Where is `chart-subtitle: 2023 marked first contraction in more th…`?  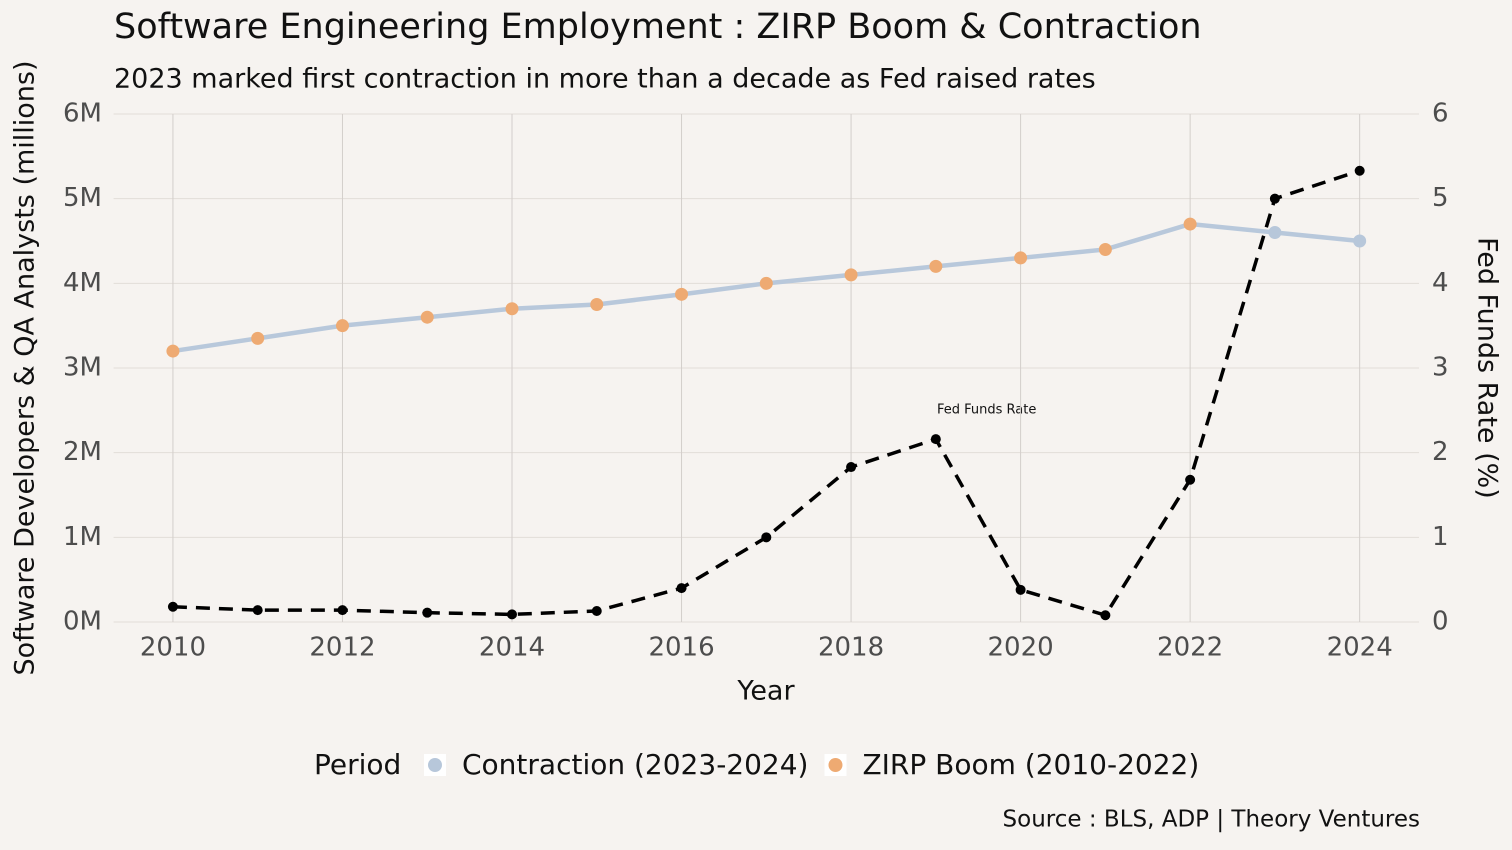
chart-subtitle: 2023 marked first contraction in more th… is located at coordinates (605, 79).